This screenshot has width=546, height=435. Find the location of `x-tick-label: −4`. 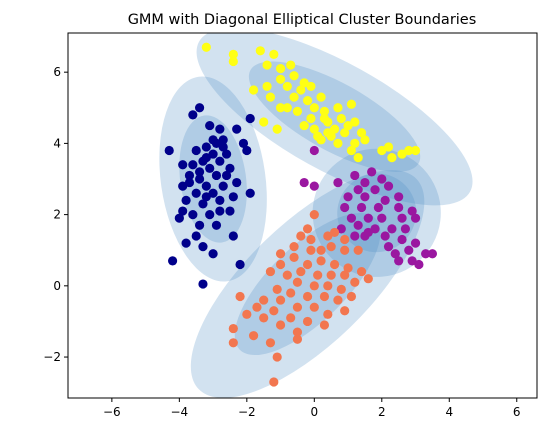

x-tick-label: −4 is located at coordinates (179, 412).